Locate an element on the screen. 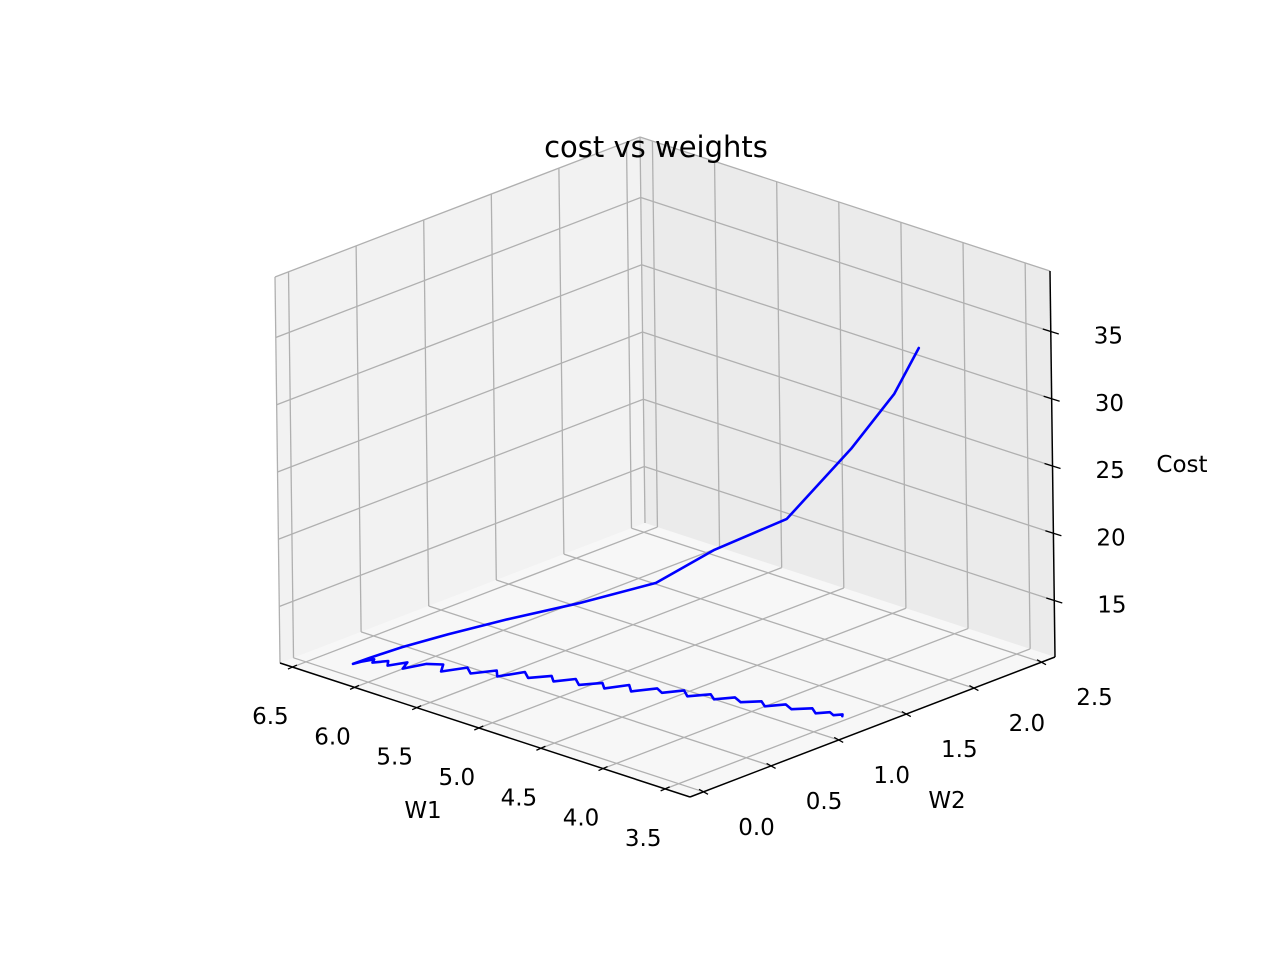  x-axis-label: W1 is located at coordinates (422, 811).